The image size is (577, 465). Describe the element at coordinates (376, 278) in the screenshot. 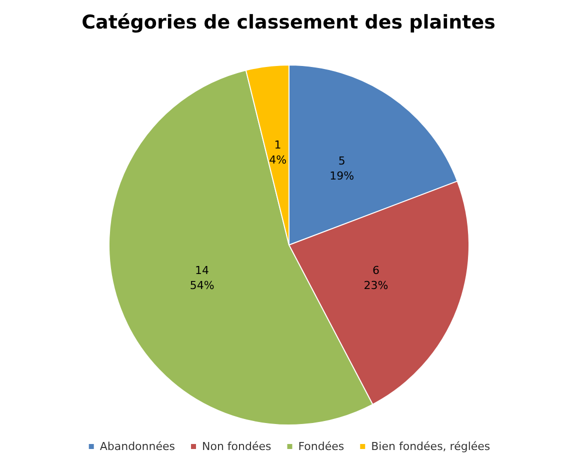

I see `data-label: 6 23%` at that location.